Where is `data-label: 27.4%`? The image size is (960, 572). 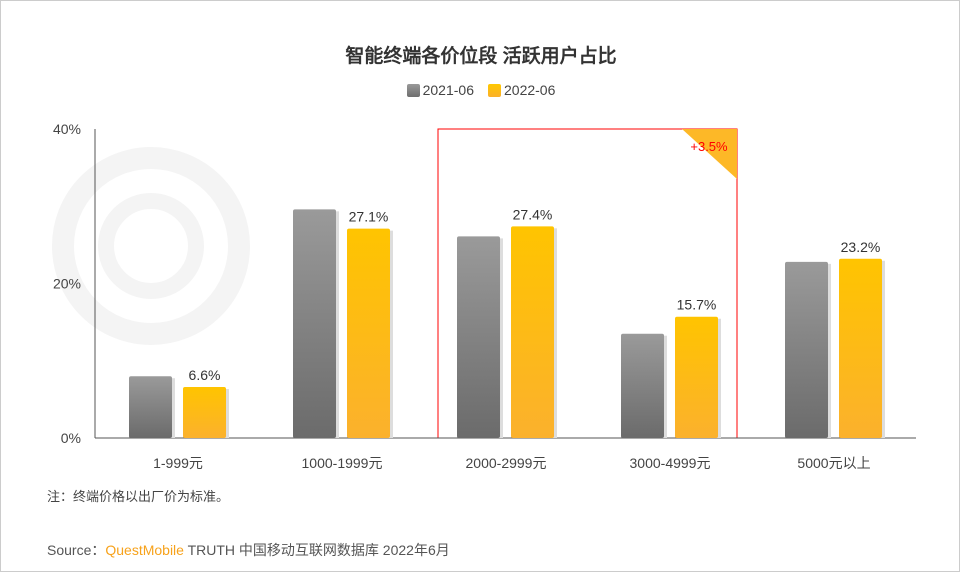
data-label: 27.4% is located at coordinates (533, 214).